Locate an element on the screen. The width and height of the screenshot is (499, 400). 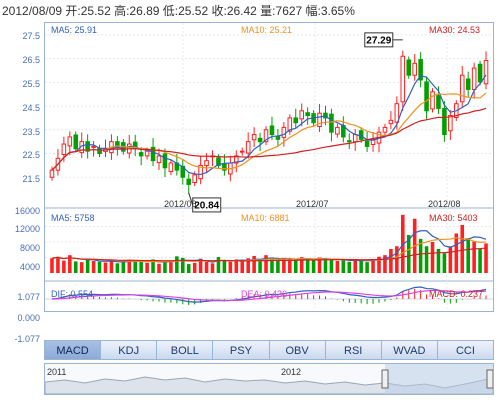
tab-boll: BOLL is located at coordinates (185, 350).